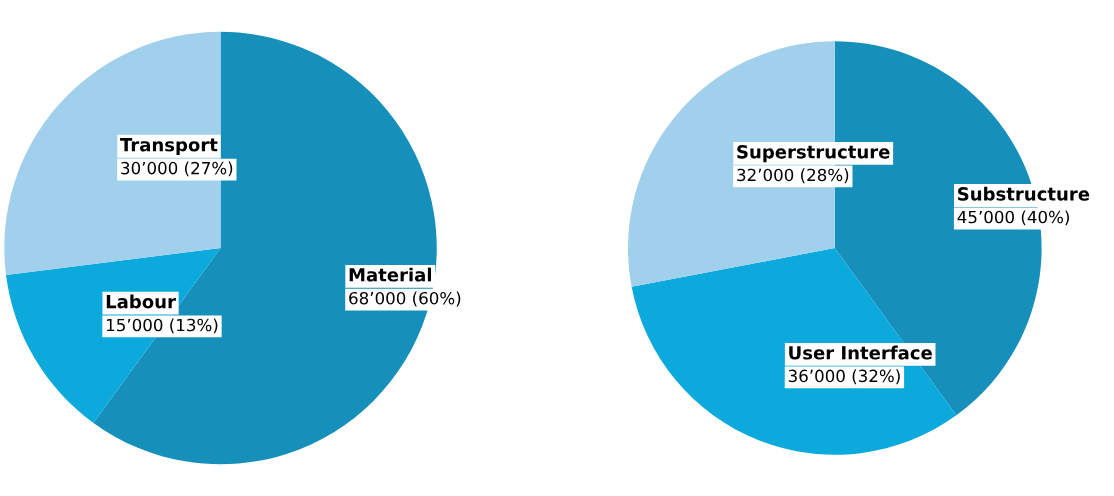 The height and width of the screenshot is (496, 1114). I want to click on data-label: 68’000 (60%), so click(405, 299).